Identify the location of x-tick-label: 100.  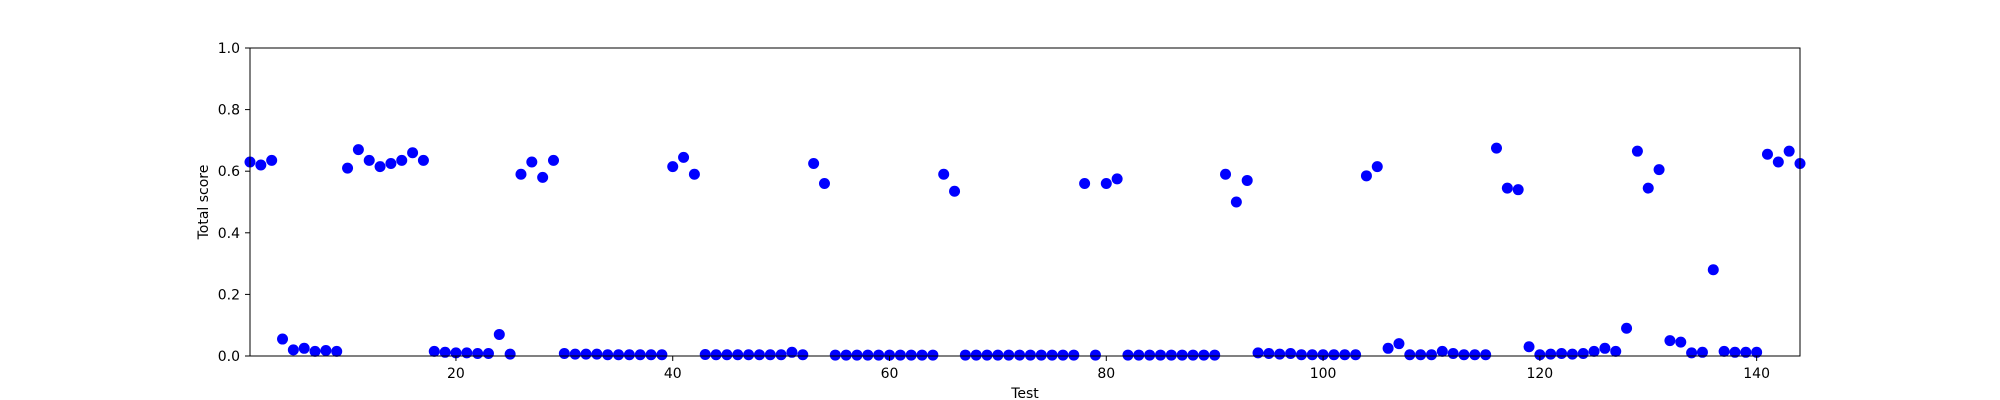
(1323, 374).